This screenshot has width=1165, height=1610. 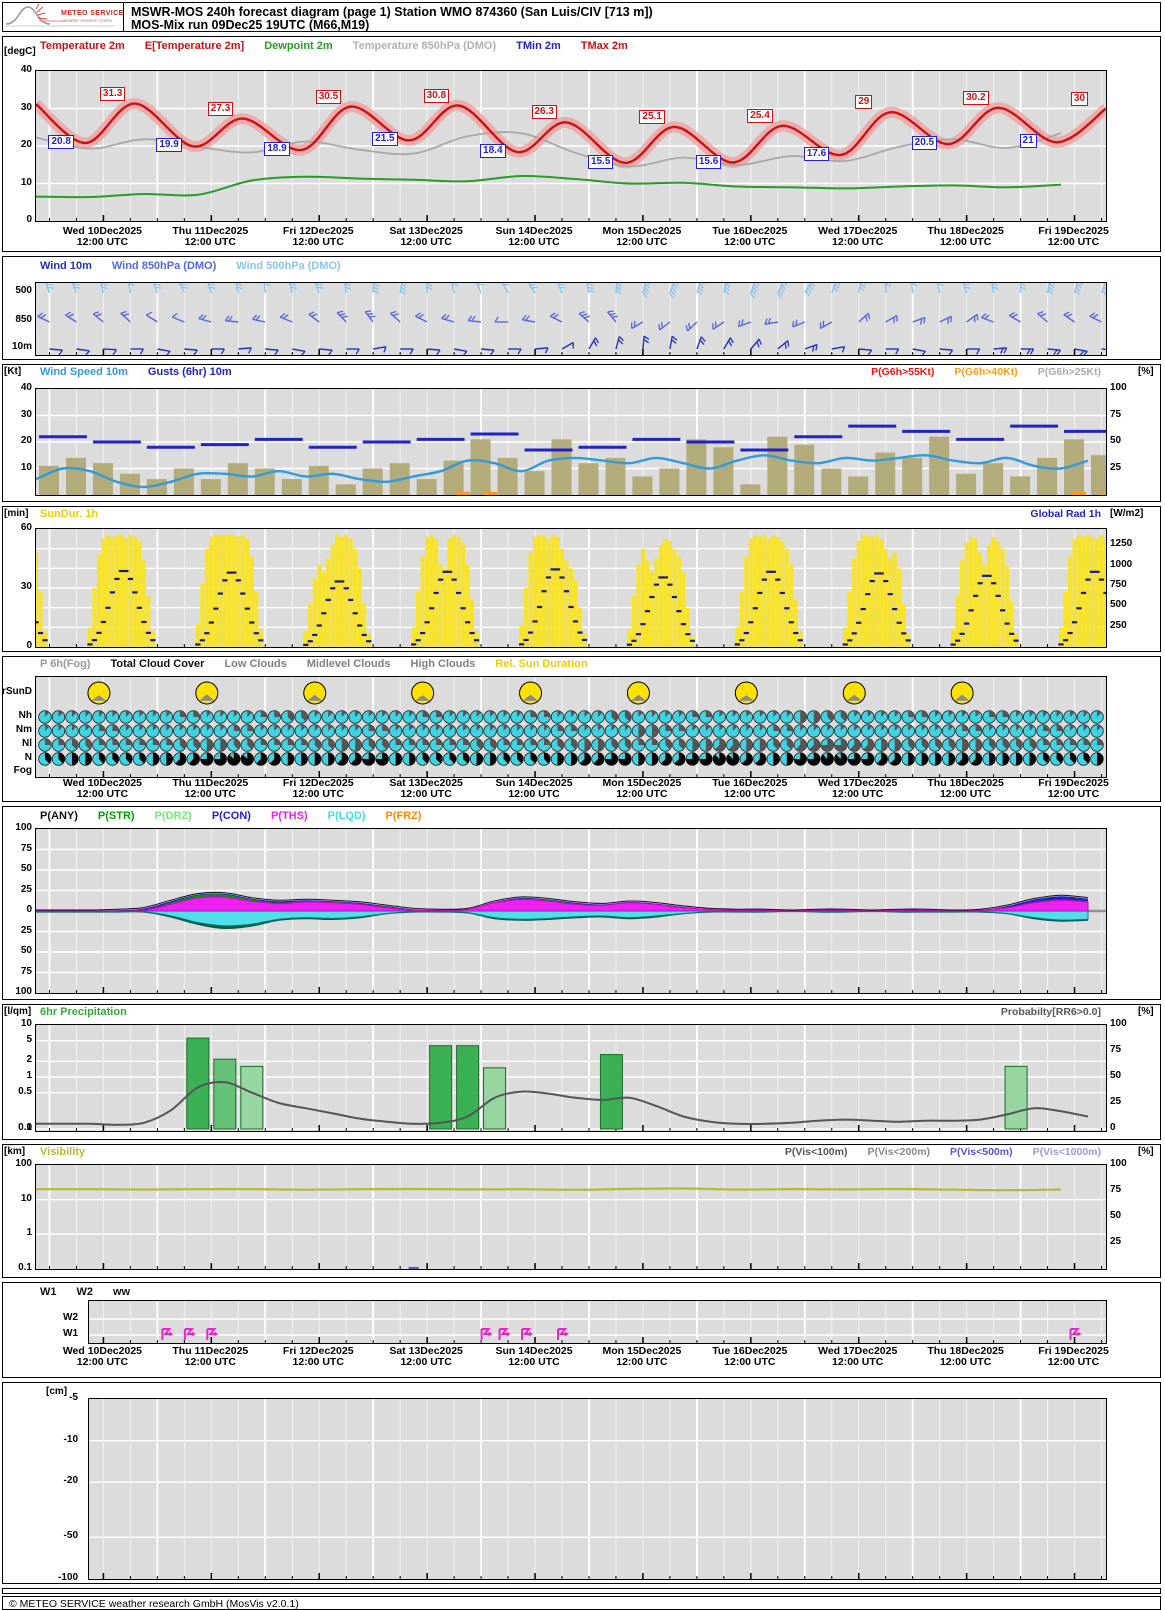 What do you see at coordinates (403, 816) in the screenshot?
I see `legend-item: P(FRZ)` at bounding box center [403, 816].